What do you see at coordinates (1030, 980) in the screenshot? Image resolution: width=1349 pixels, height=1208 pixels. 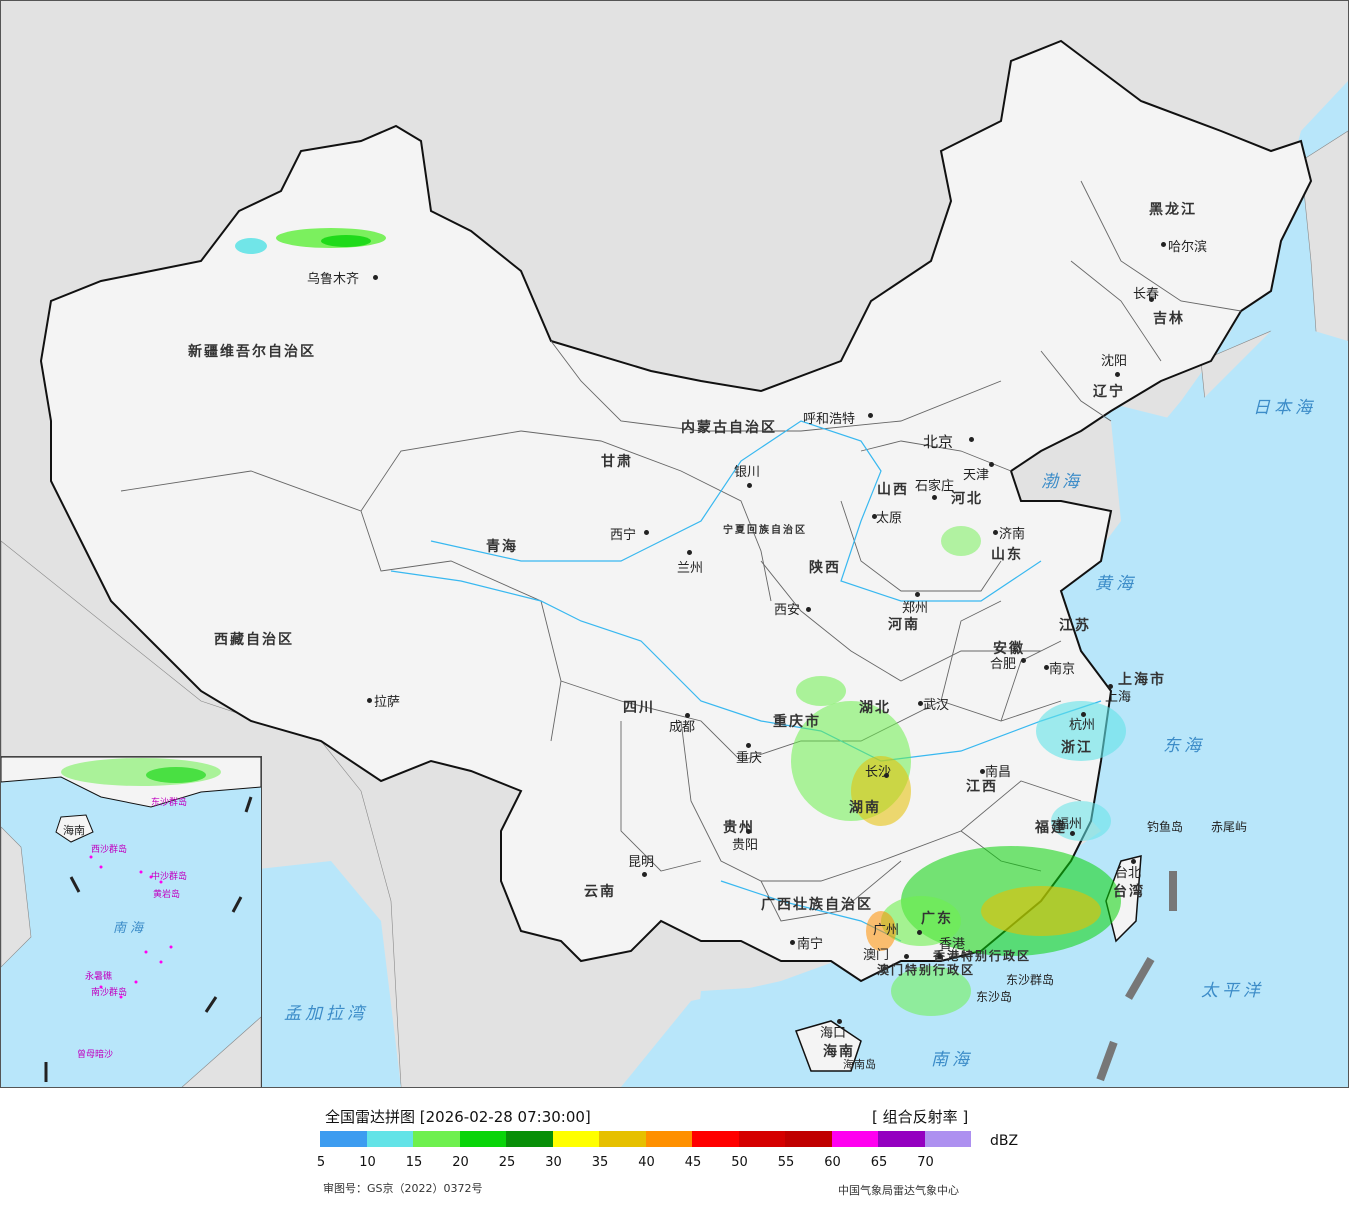 I see `island-label: 东沙群岛` at bounding box center [1030, 980].